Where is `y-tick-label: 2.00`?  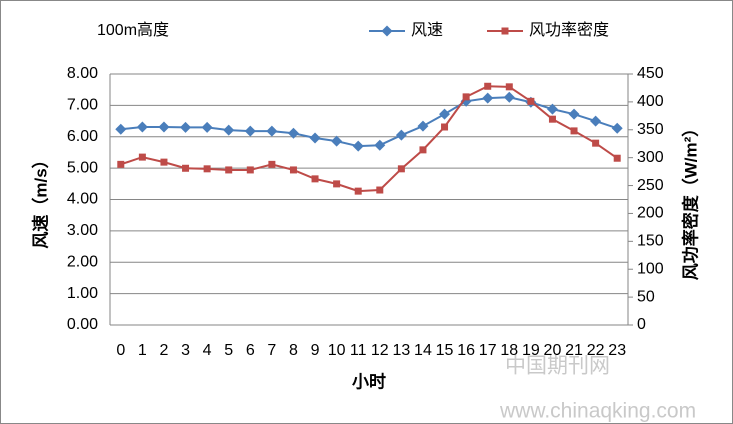 y-tick-label: 2.00 is located at coordinates (82, 261).